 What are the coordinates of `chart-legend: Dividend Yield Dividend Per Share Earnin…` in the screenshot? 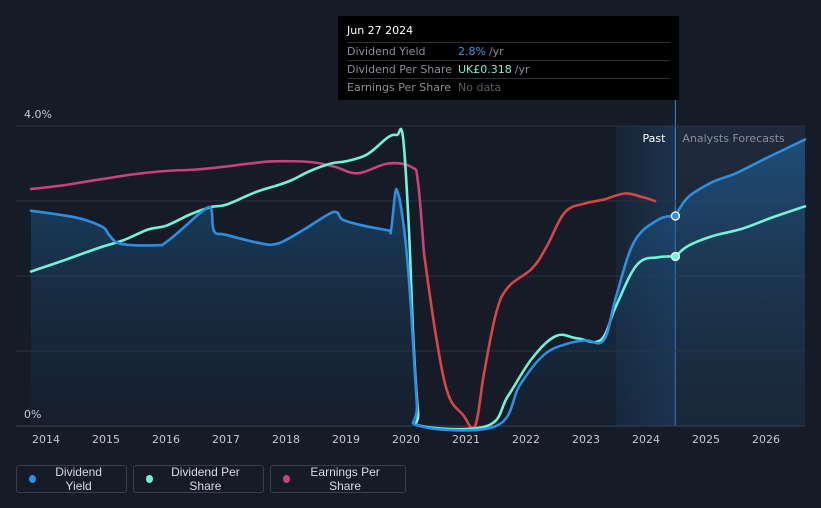 It's located at (211, 479).